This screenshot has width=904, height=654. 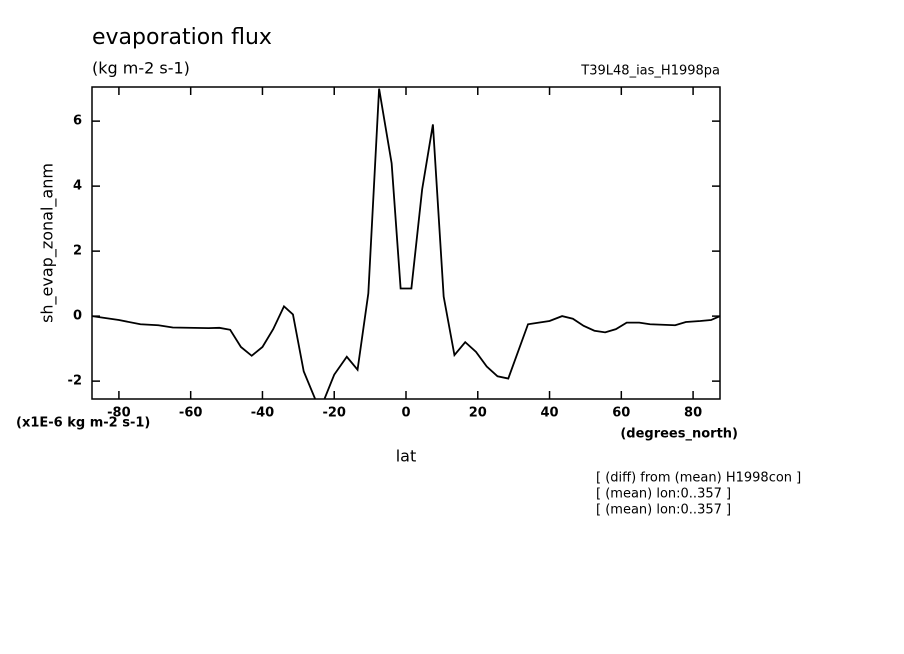 I want to click on x-tick-label: 40, so click(x=549, y=413).